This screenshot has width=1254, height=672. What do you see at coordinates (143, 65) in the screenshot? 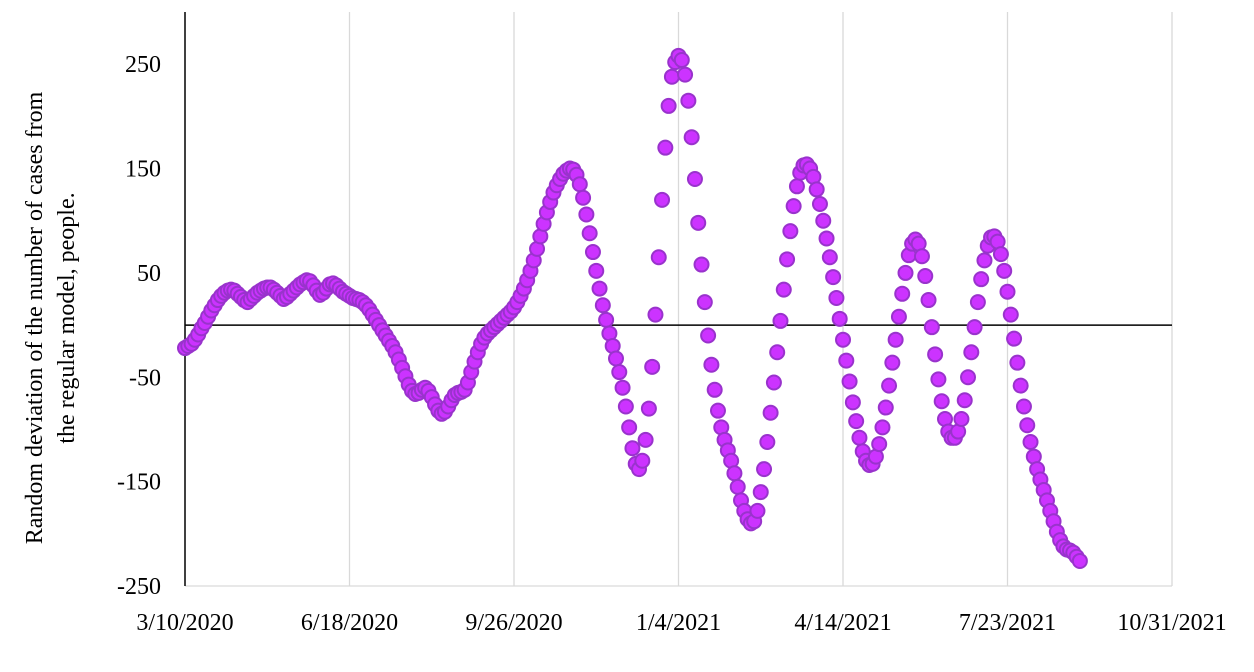
I see `y-tick-label: 250` at bounding box center [143, 65].